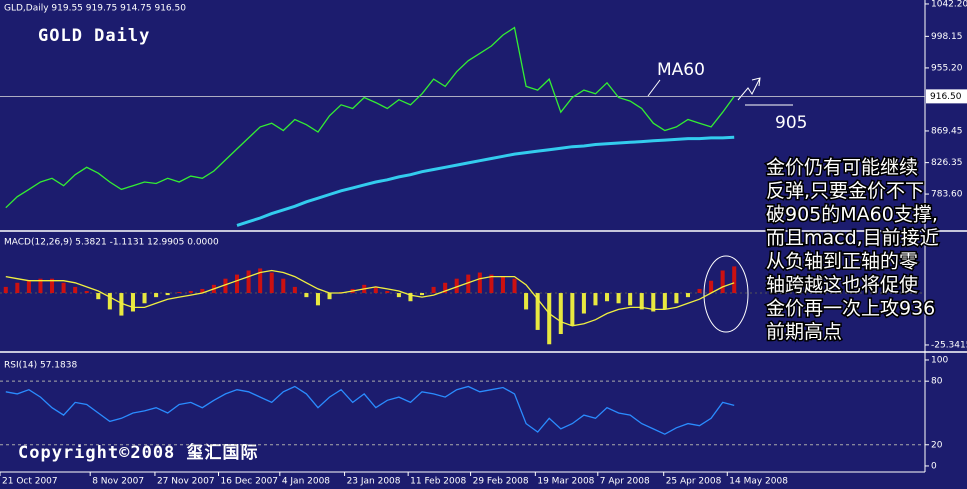  I want to click on note-line: 从负轴到正轴的零, so click(842, 262).